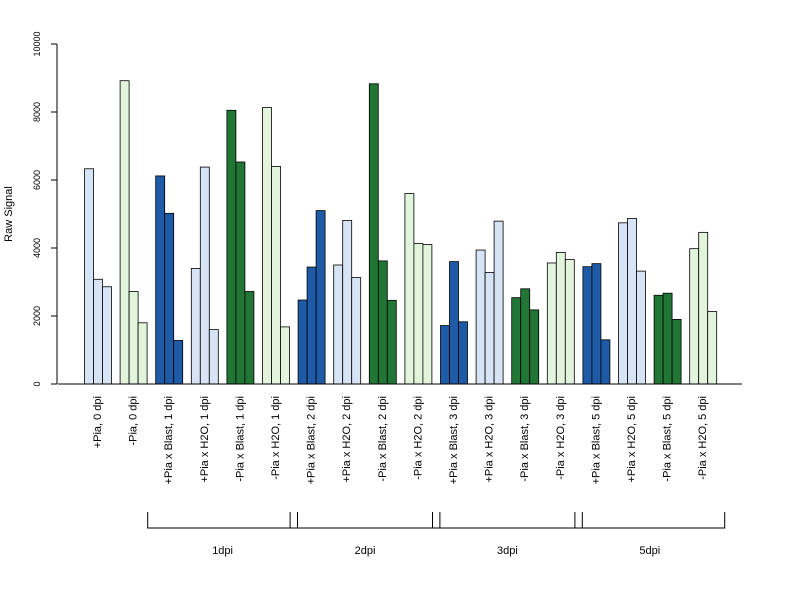 The image size is (800, 600). Describe the element at coordinates (37, 43) in the screenshot. I see `y-tick-label: 10000` at that location.